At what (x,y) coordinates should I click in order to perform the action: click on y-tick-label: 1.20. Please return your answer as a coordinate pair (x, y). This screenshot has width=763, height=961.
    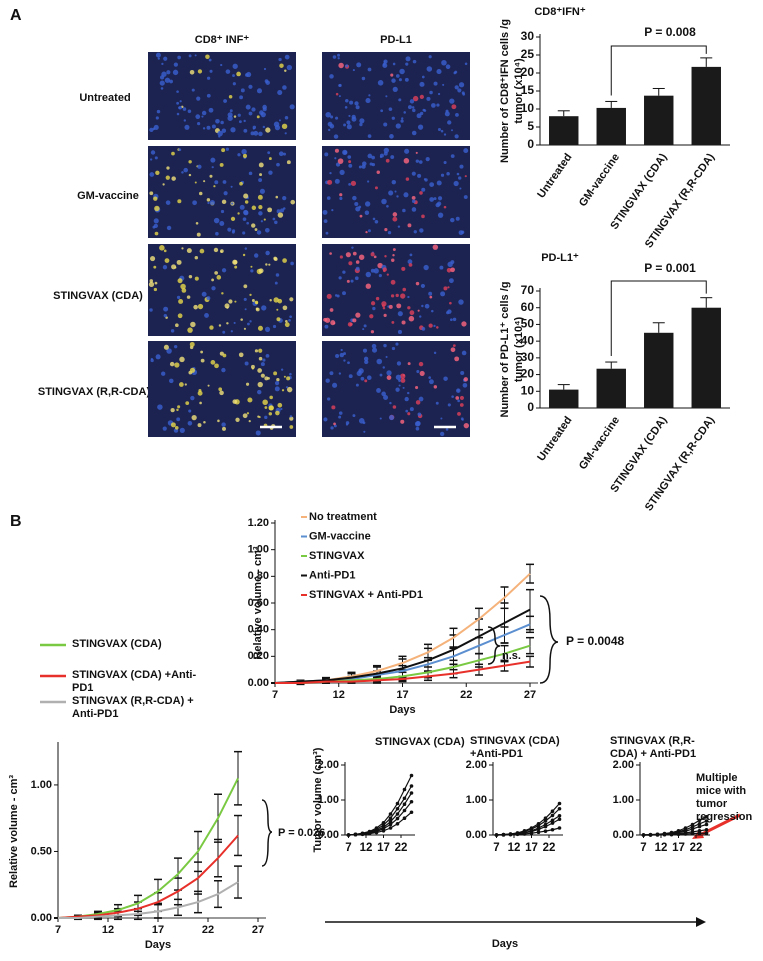
    Looking at the image, I should click on (258, 523).